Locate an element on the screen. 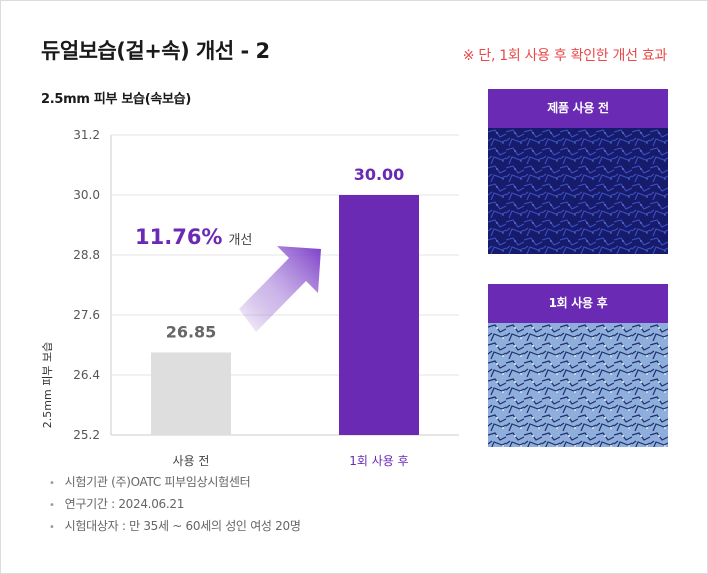  category-label: 1회 사용 후 is located at coordinates (378, 461).